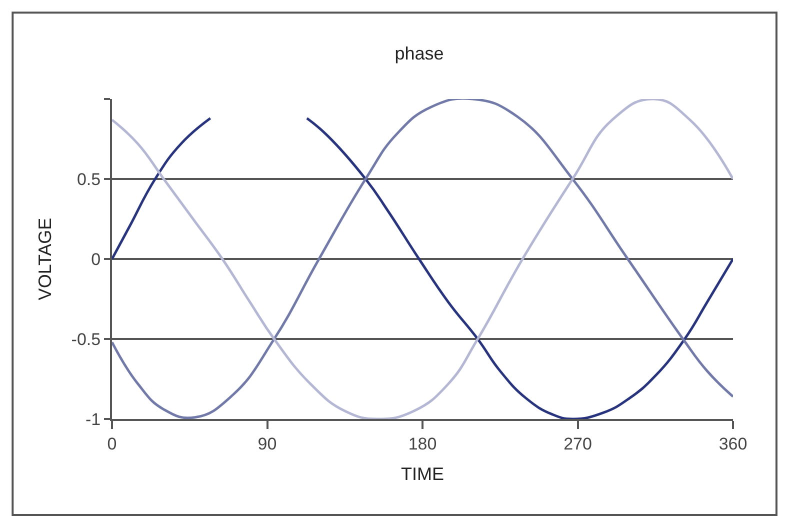 The height and width of the screenshot is (531, 791). Describe the element at coordinates (578, 444) in the screenshot. I see `x-tick-label: 270` at that location.